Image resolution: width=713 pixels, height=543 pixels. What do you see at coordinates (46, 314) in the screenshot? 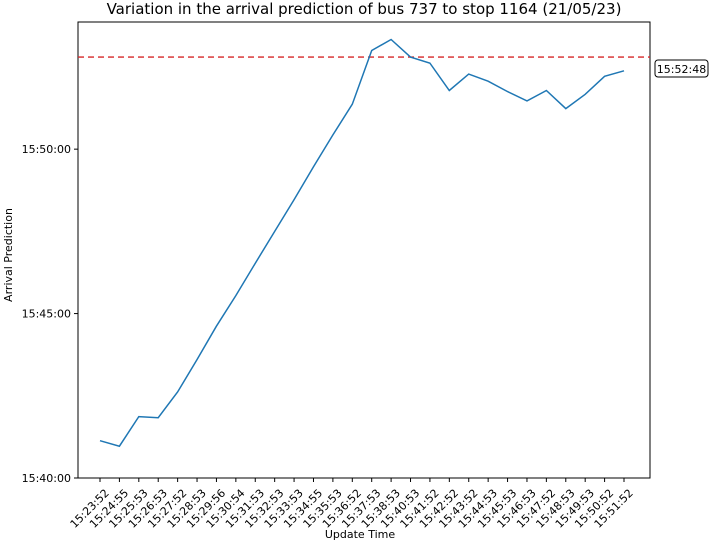
I see `y-tick-label: 15:45:00` at bounding box center [46, 314].